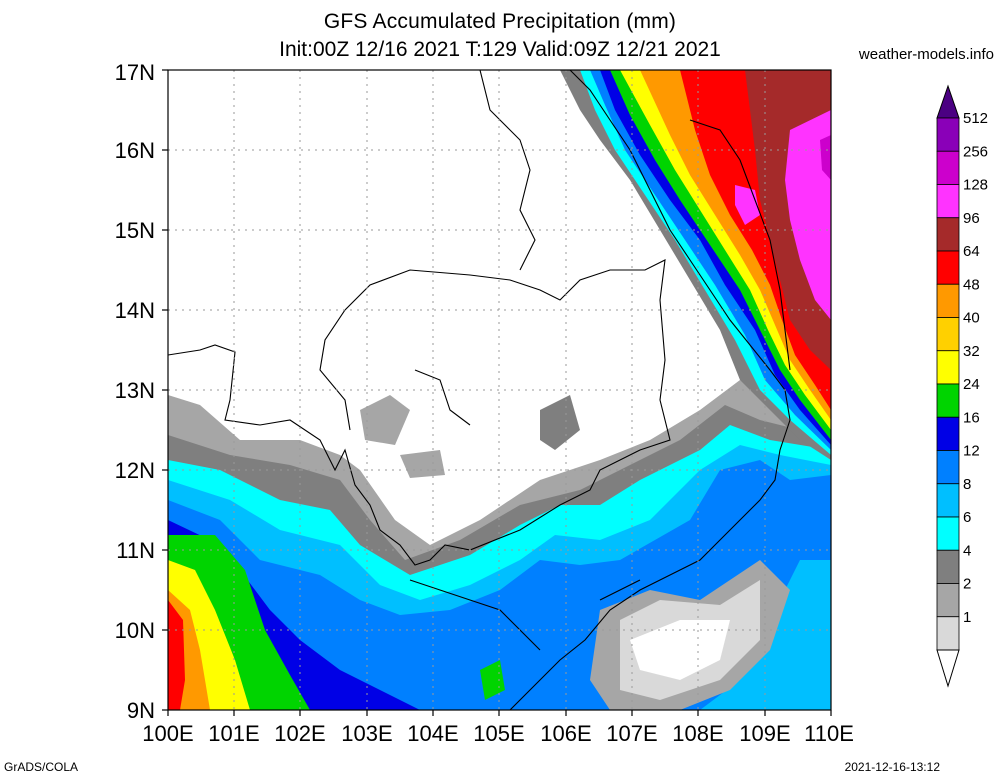  What do you see at coordinates (141, 710) in the screenshot?
I see `y-tick-label: 9N` at bounding box center [141, 710].